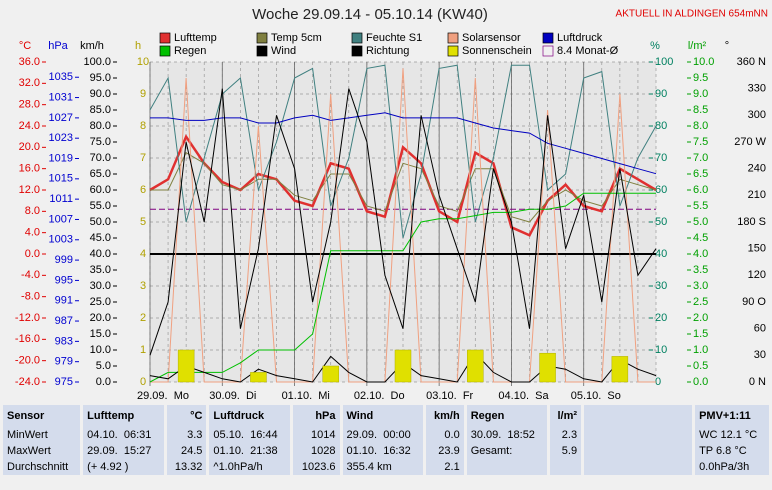  I want to click on y-tick-label: 90.0, so click(100, 94).